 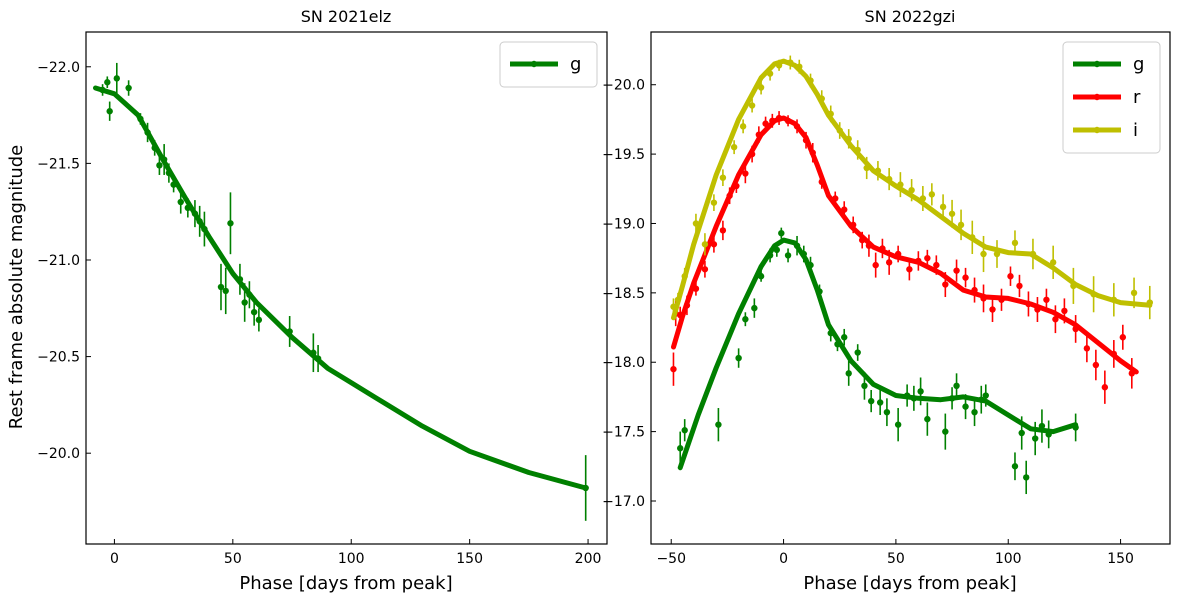 What do you see at coordinates (623, 294) in the screenshot?
I see `y-tick-label: −18.5` at bounding box center [623, 294].